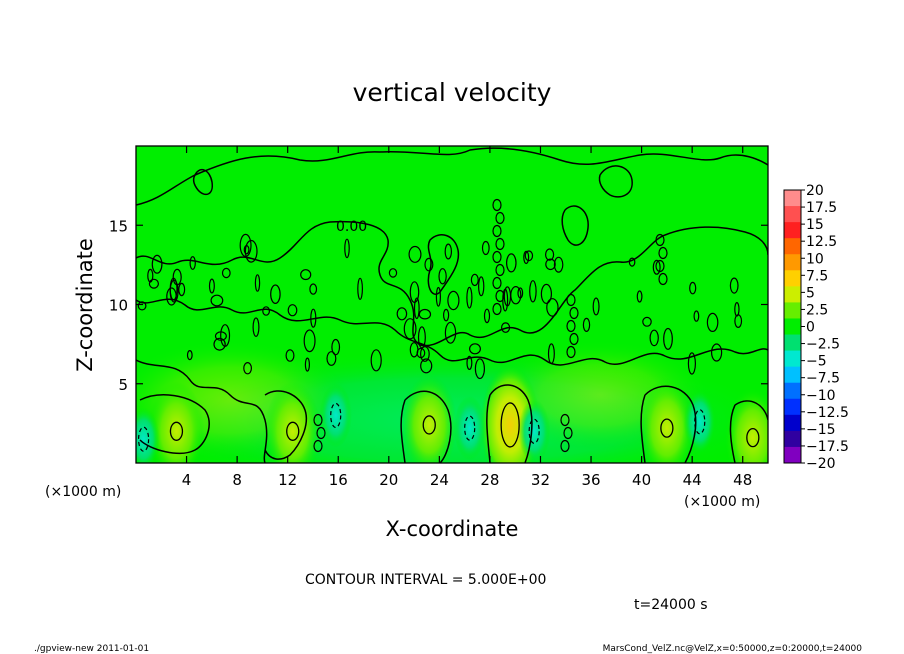  I want to click on x-tick-label: 4, so click(187, 480).